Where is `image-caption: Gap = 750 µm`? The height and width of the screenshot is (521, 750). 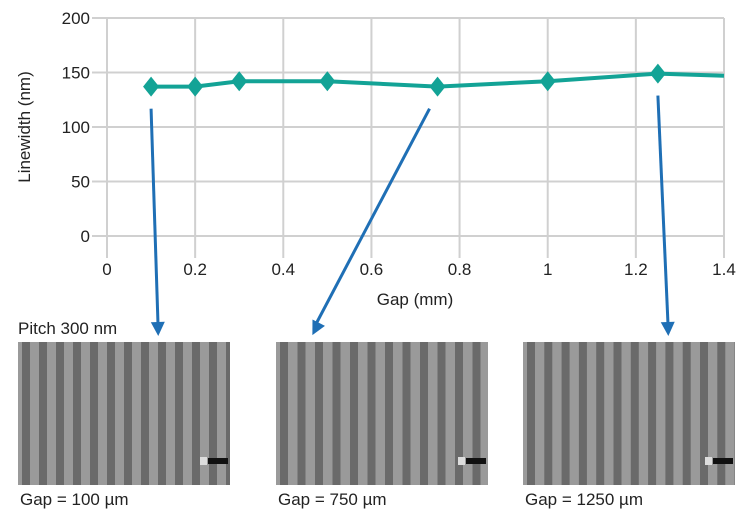
image-caption: Gap = 750 µm is located at coordinates (332, 499).